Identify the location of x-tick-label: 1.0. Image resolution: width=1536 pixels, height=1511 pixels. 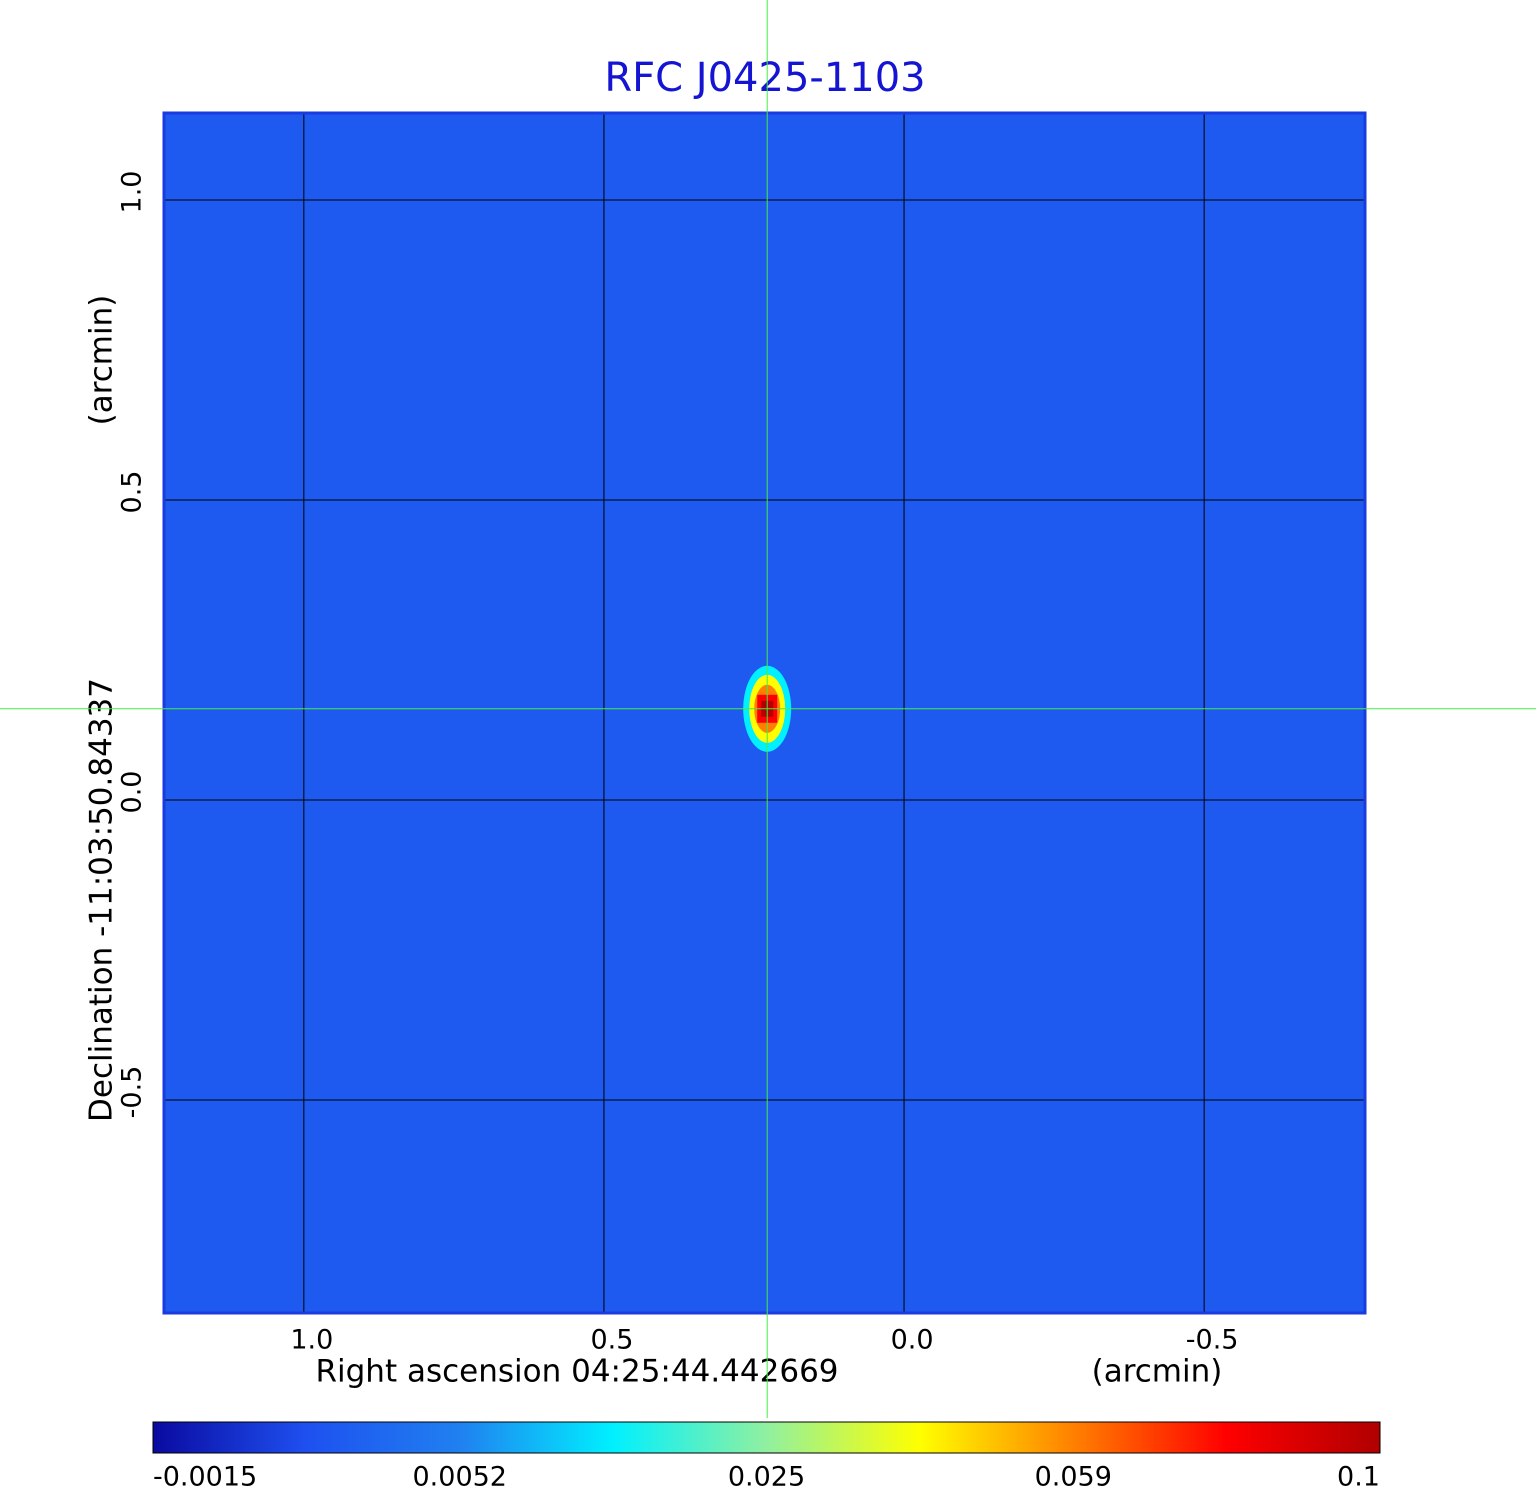
(311, 1340).